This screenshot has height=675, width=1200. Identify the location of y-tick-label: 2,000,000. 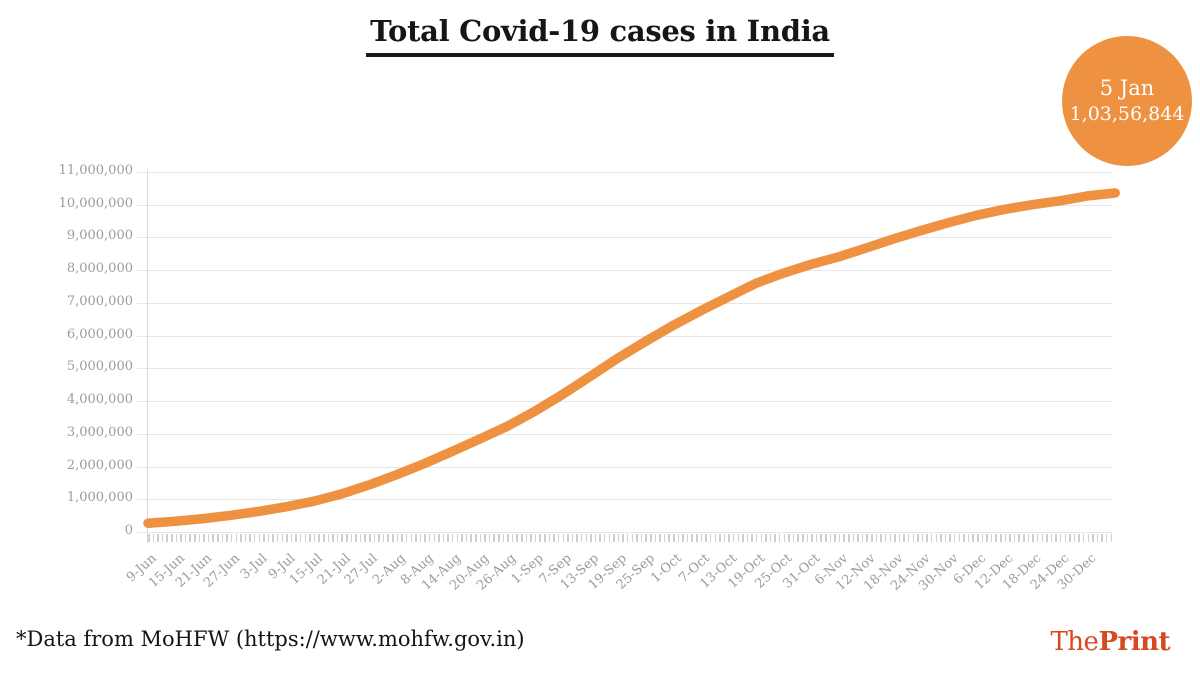
(99, 465).